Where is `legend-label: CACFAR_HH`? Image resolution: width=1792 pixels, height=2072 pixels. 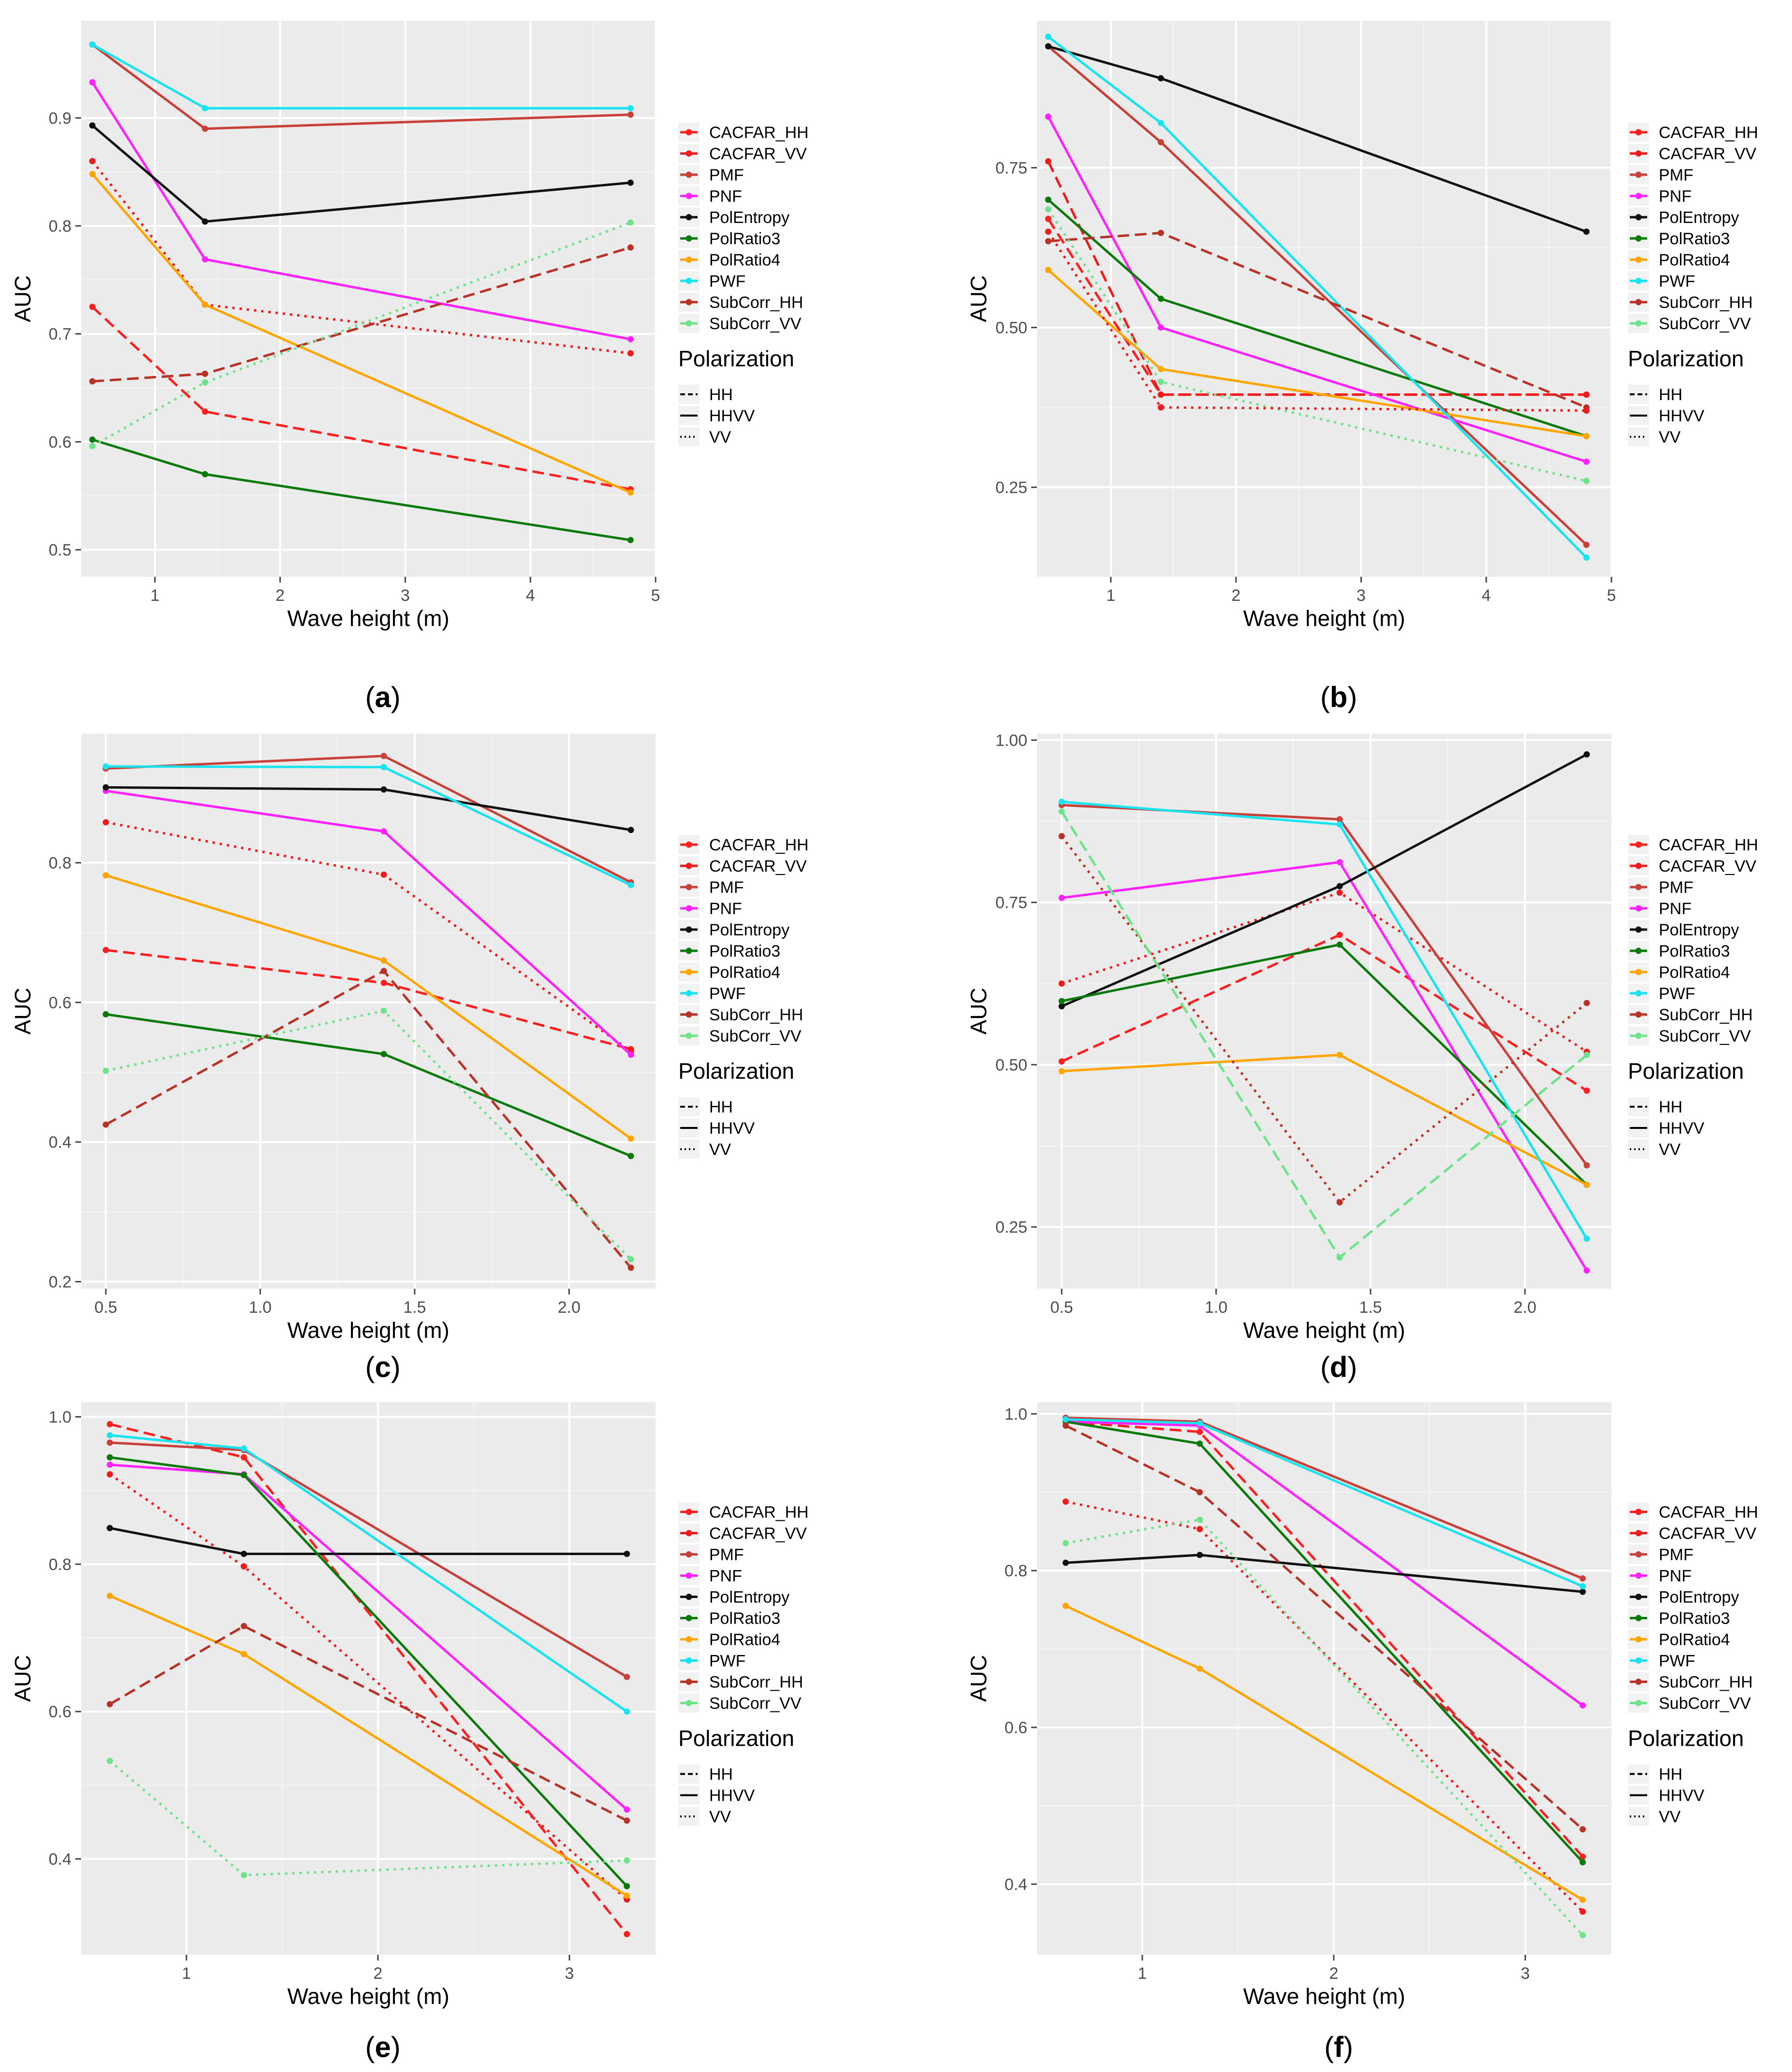
legend-label: CACFAR_HH is located at coordinates (759, 845).